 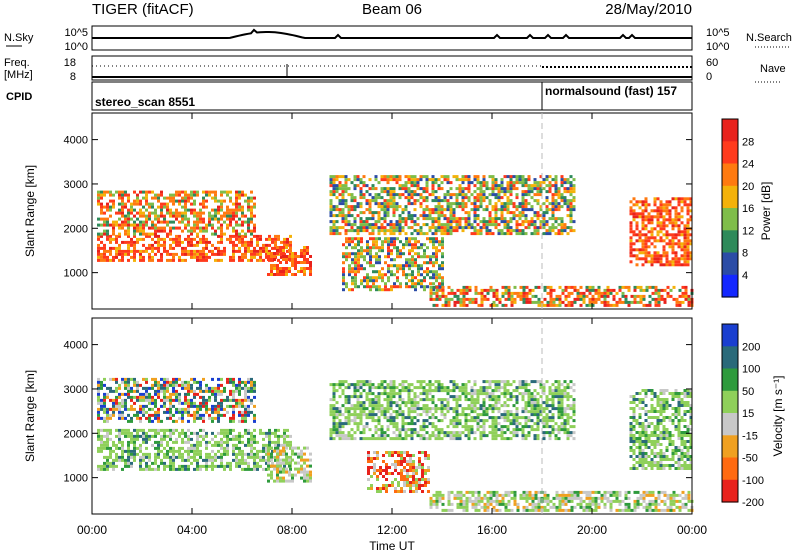 What do you see at coordinates (745, 254) in the screenshot?
I see `colorbar-tick-label: 8` at bounding box center [745, 254].